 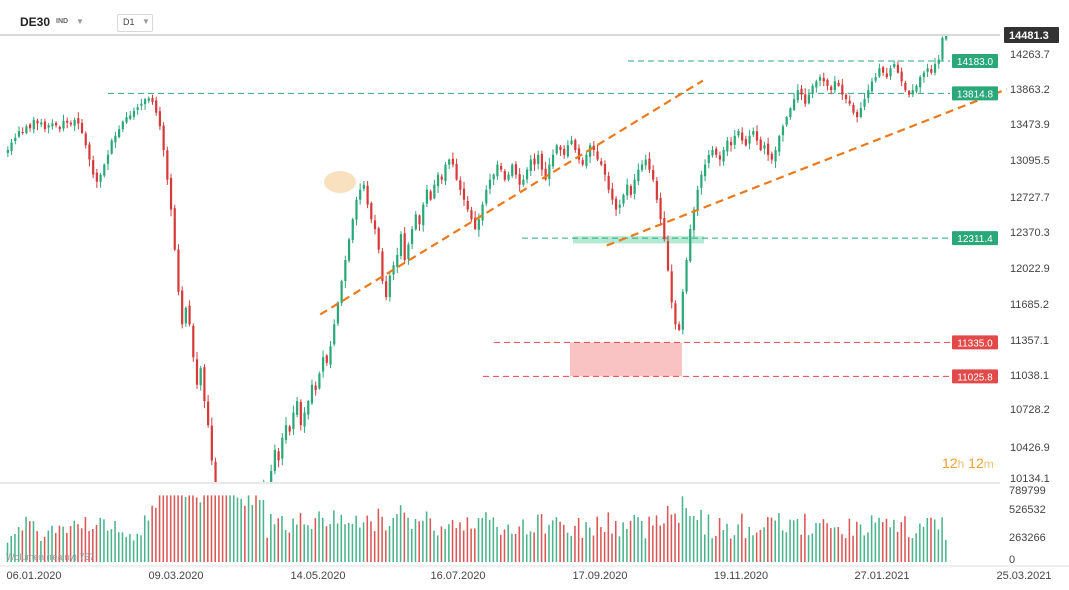 I want to click on trendline, so click(x=806, y=167).